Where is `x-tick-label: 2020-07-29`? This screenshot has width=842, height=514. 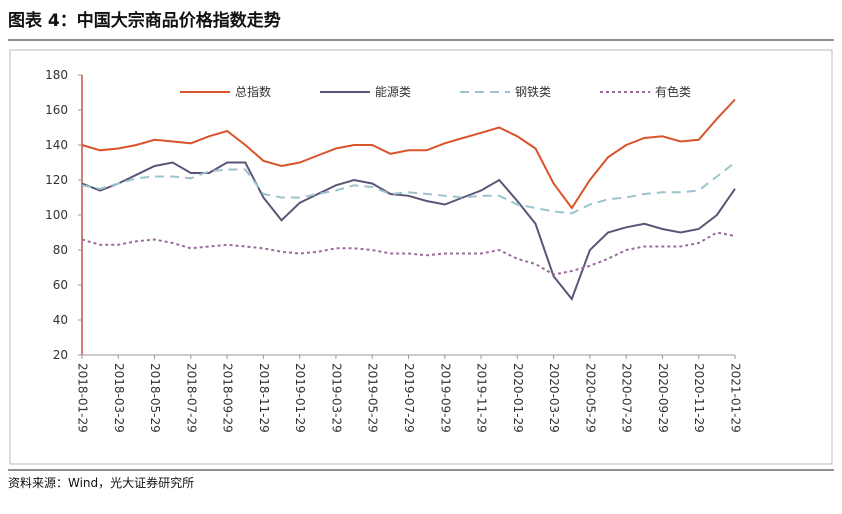 x-tick-label: 2020-07-29 is located at coordinates (627, 398).